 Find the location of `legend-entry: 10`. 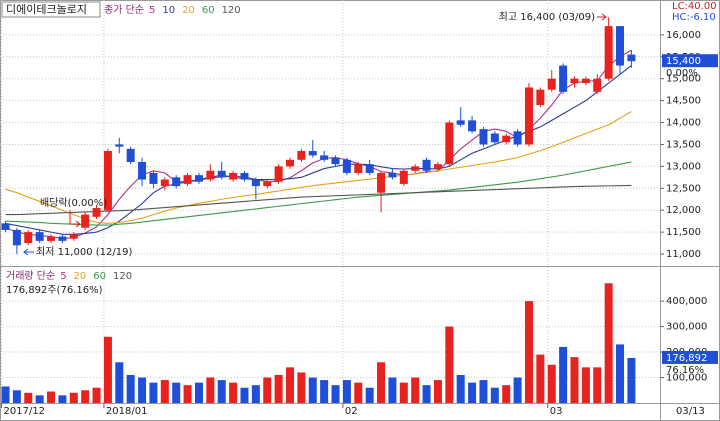

legend-entry: 10 is located at coordinates (168, 10).